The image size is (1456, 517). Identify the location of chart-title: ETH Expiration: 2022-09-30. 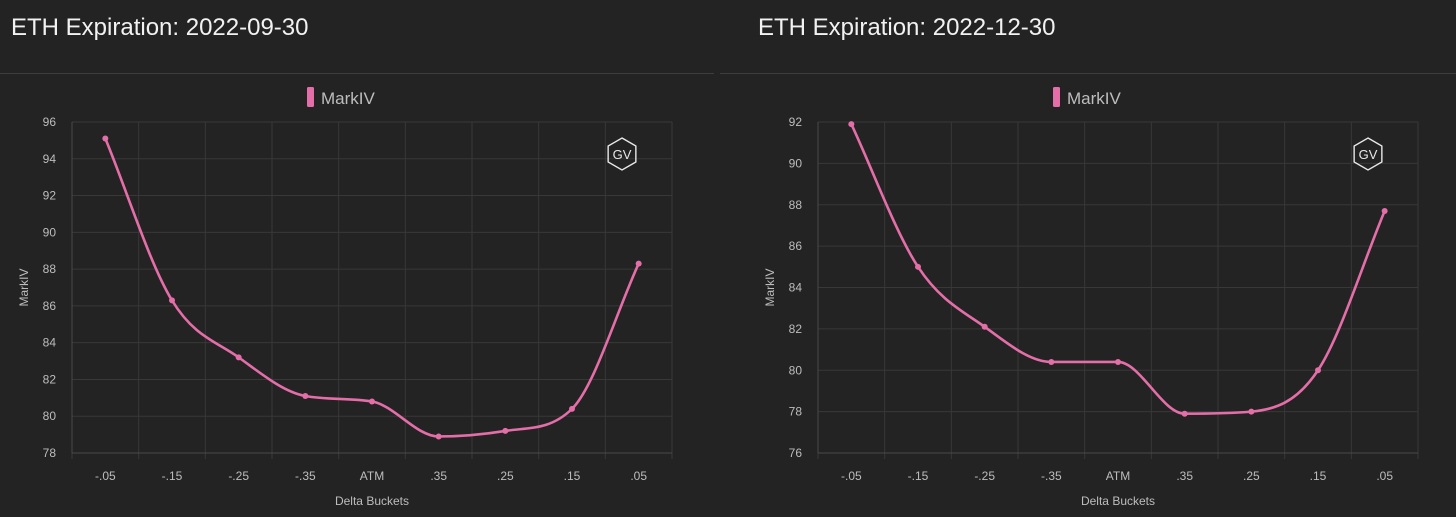
(160, 27).